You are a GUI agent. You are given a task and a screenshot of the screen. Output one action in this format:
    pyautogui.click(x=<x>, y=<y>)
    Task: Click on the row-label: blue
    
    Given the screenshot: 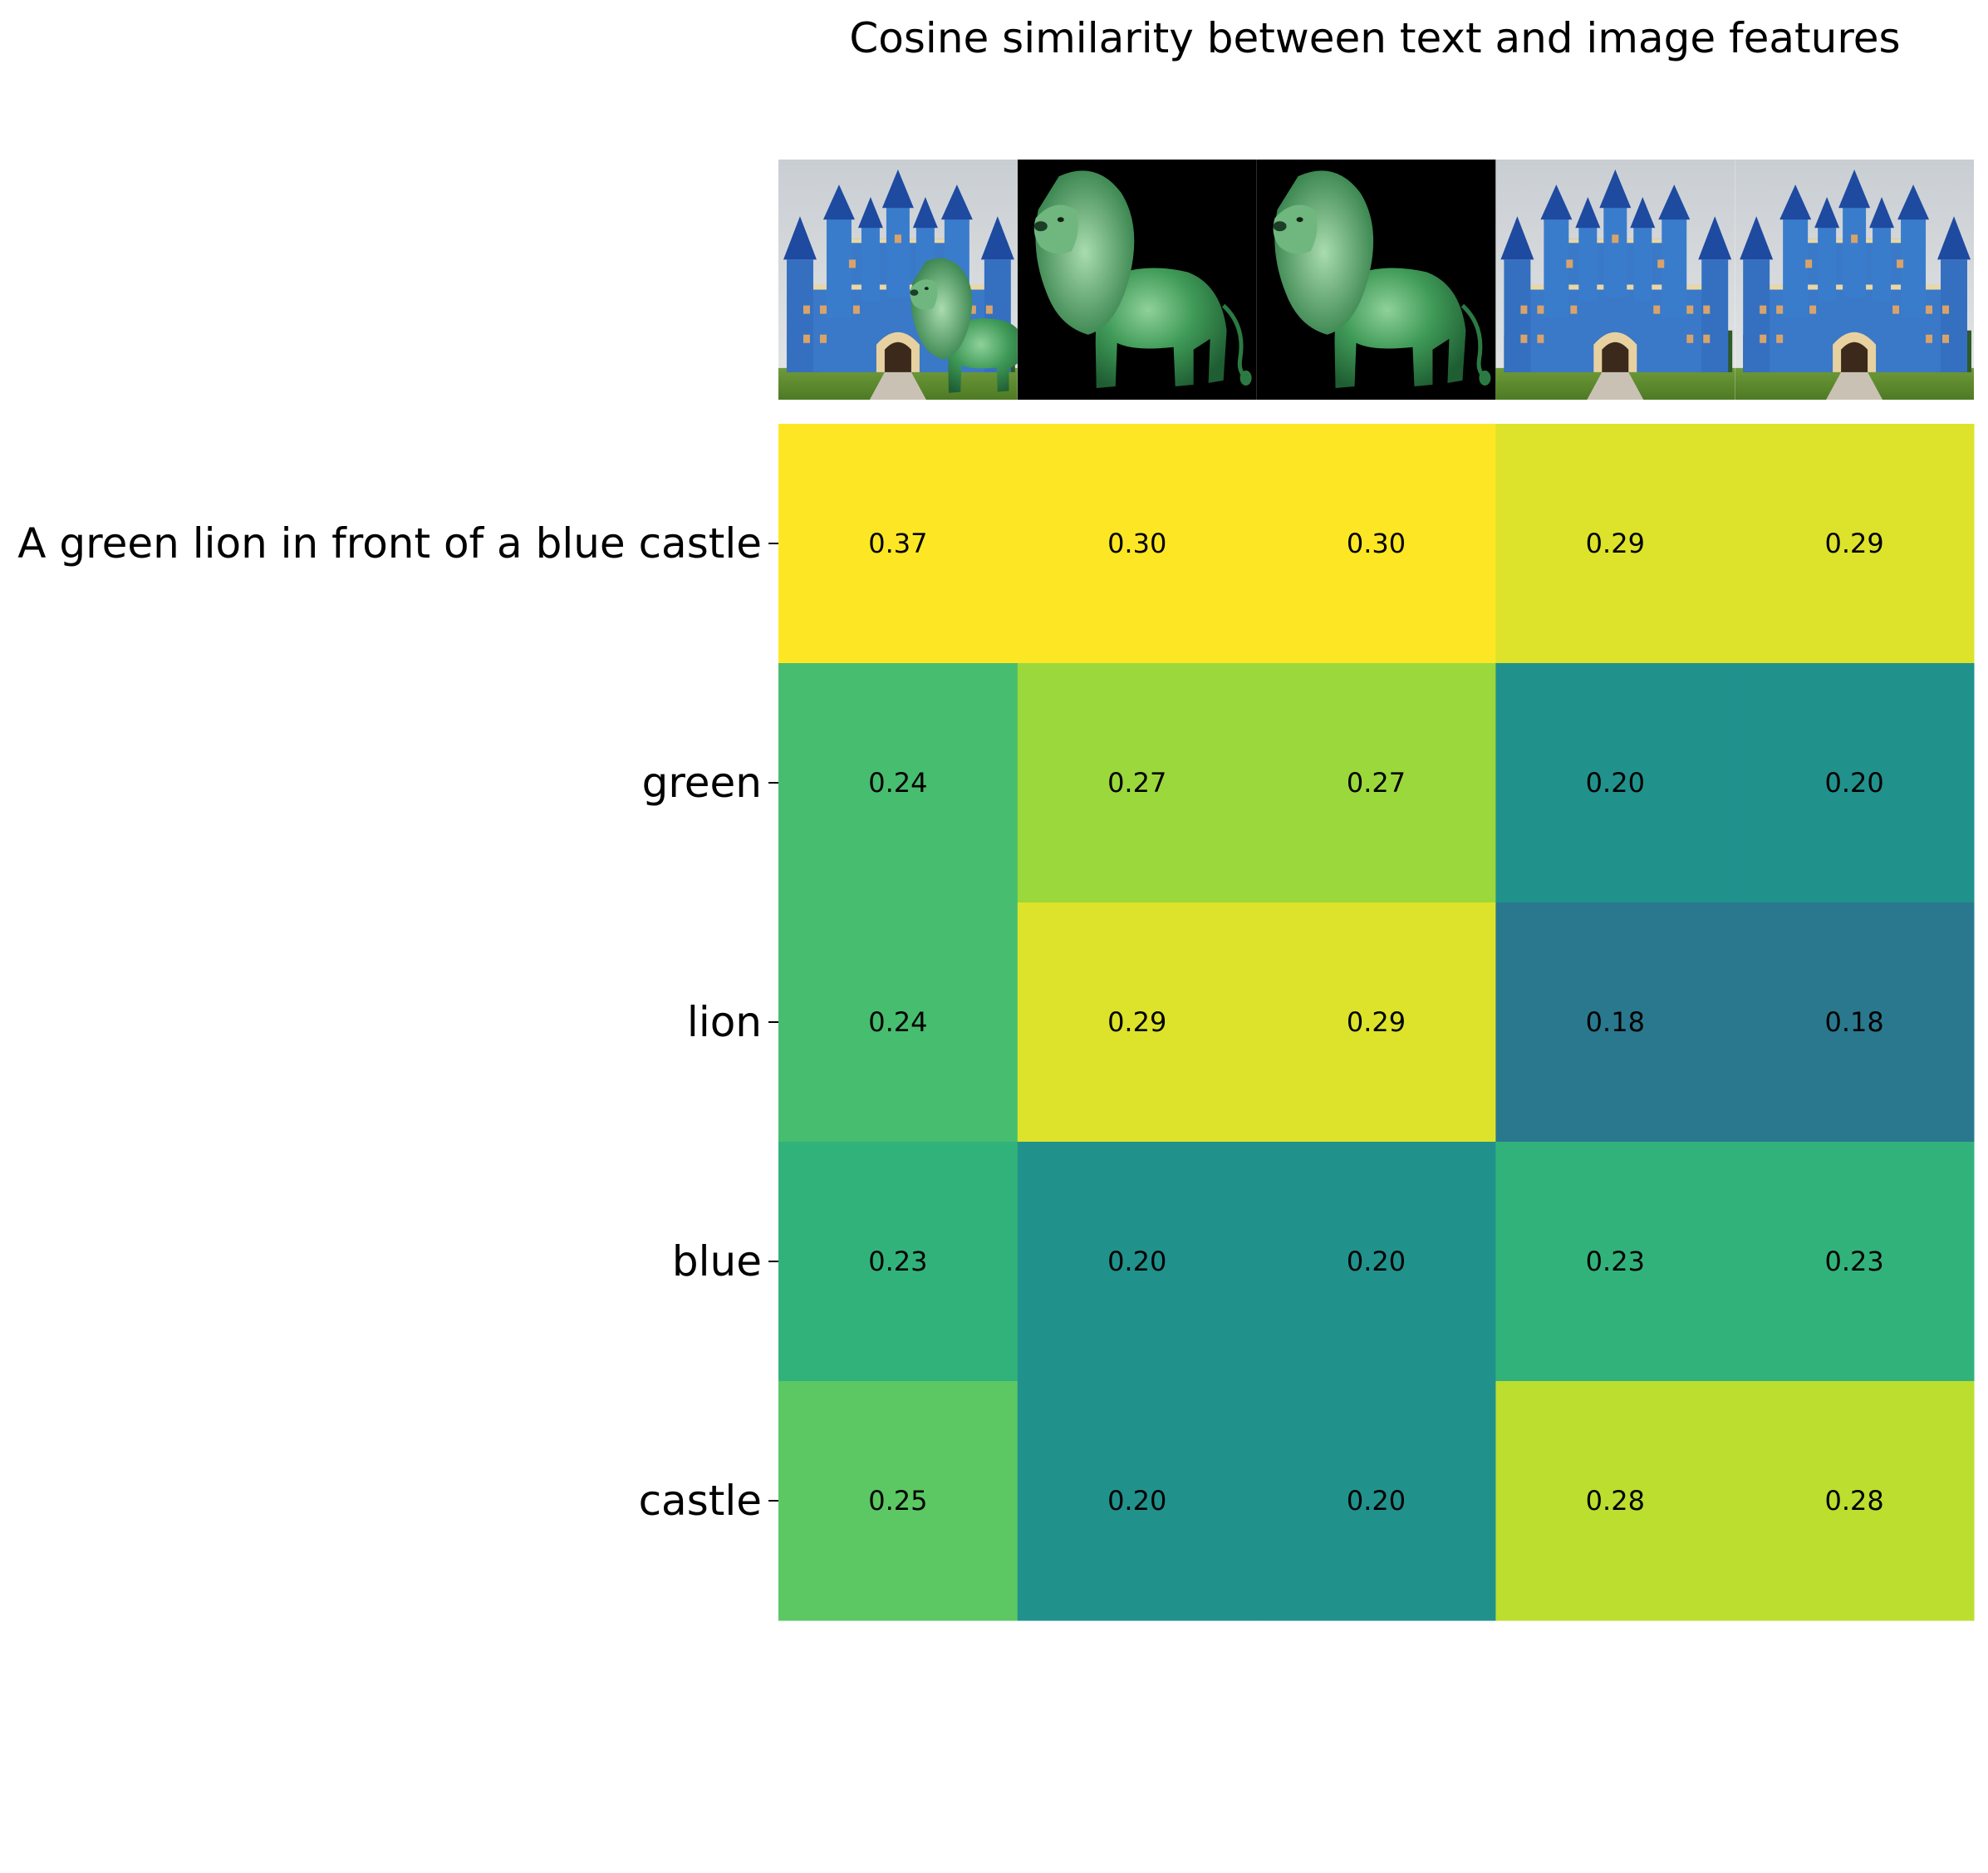 What is the action you would take?
    pyautogui.click(x=717, y=1261)
    